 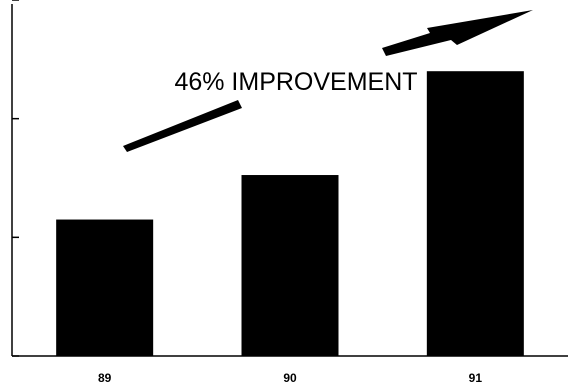 I want to click on x-tick-label-89: 89, so click(x=105, y=378).